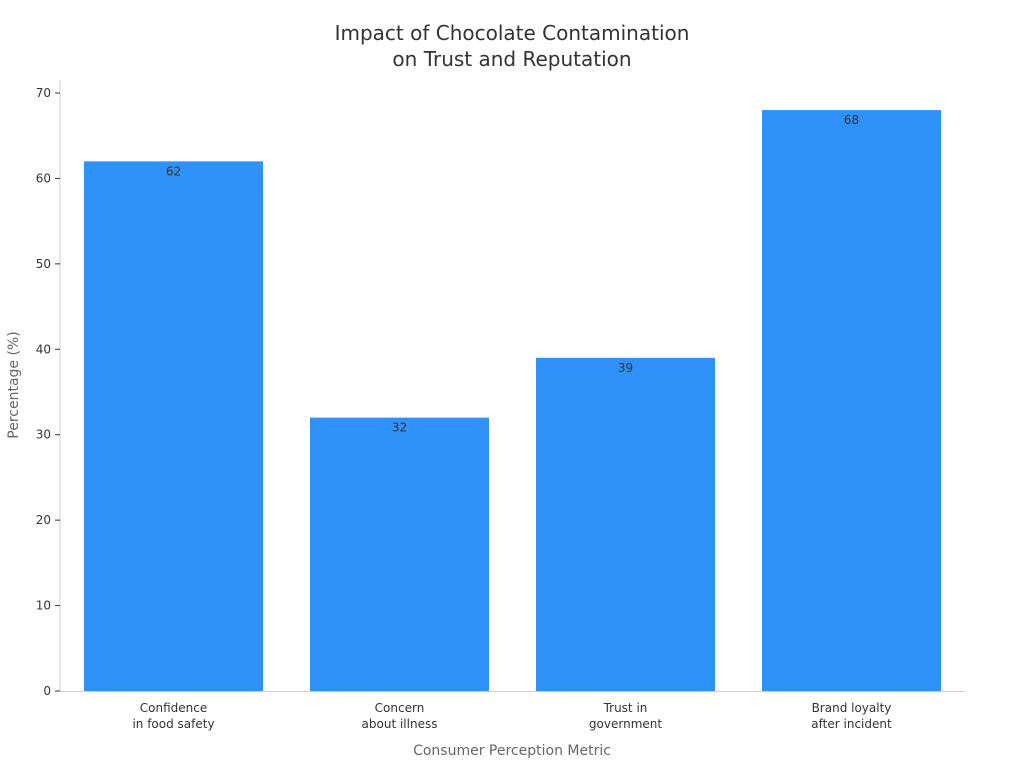  Describe the element at coordinates (43, 435) in the screenshot. I see `y-tick-label: 30` at that location.